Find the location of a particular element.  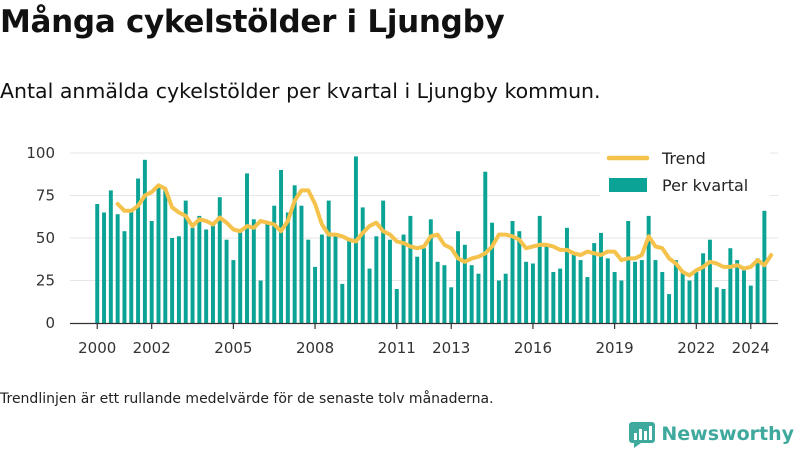

x-tick-label: 2011 is located at coordinates (397, 348).